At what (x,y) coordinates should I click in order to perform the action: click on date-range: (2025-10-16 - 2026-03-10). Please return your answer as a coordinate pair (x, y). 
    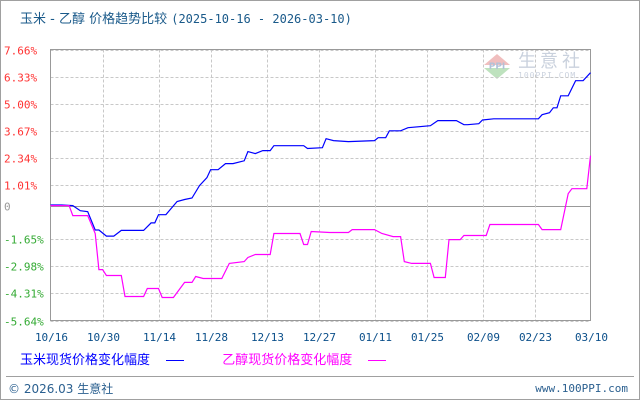
    Looking at the image, I should click on (261, 19).